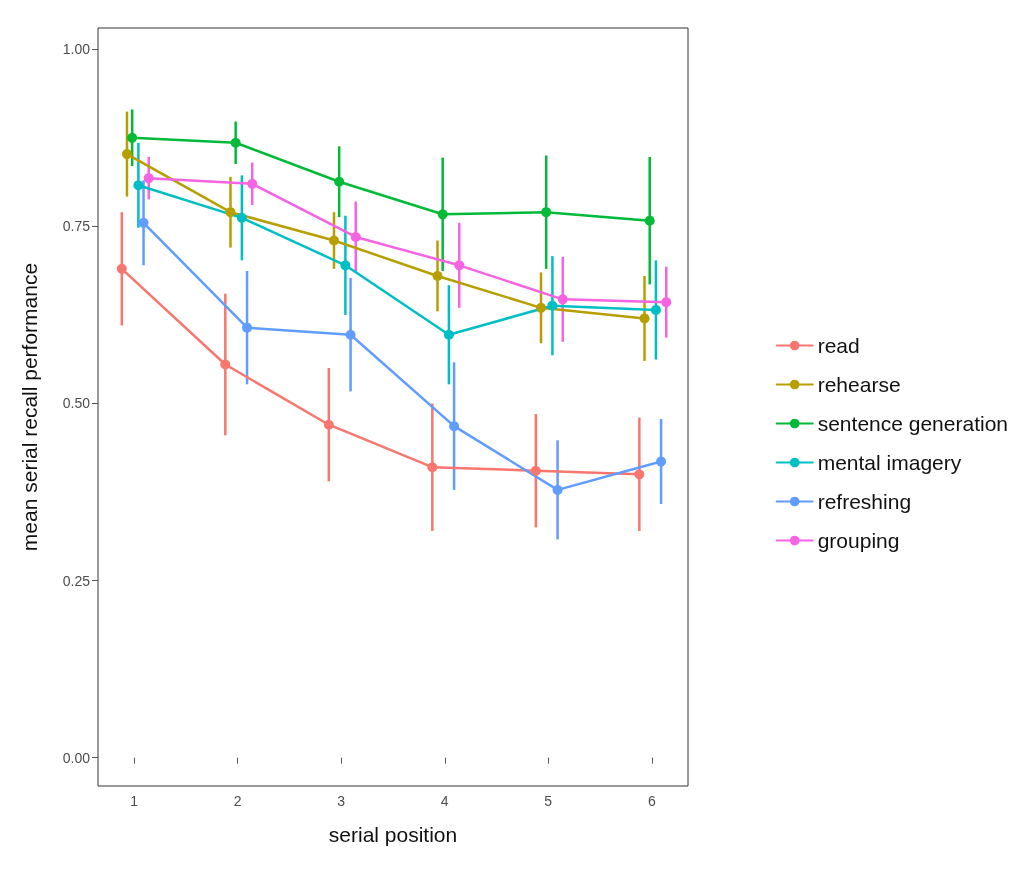 This screenshot has height=890, width=1029. Describe the element at coordinates (76, 226) in the screenshot. I see `y-tick-label: 0.75` at that location.